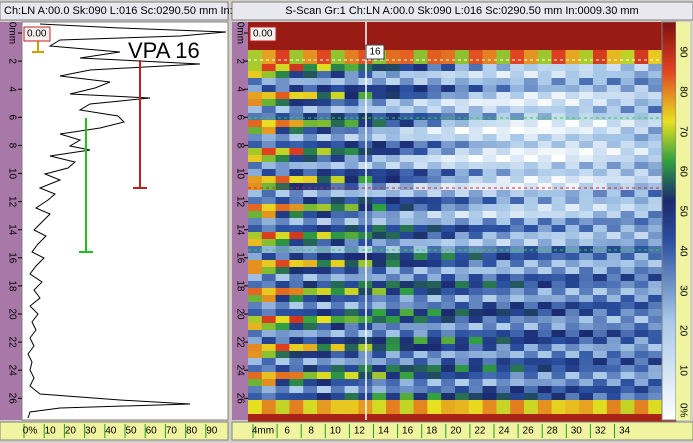  I want to click on index-label: 4mm, so click(263, 431).